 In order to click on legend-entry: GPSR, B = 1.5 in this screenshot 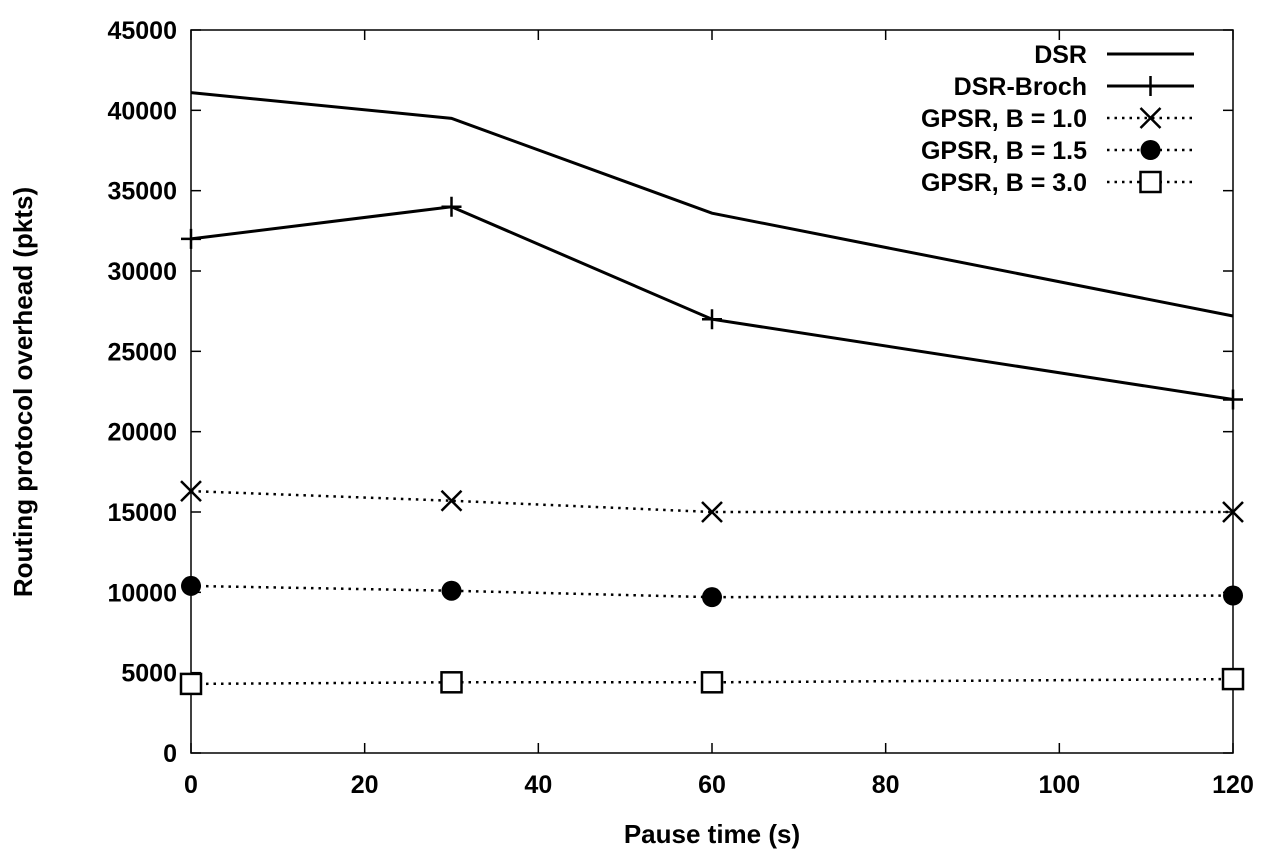, I will do `click(1057, 151)`.